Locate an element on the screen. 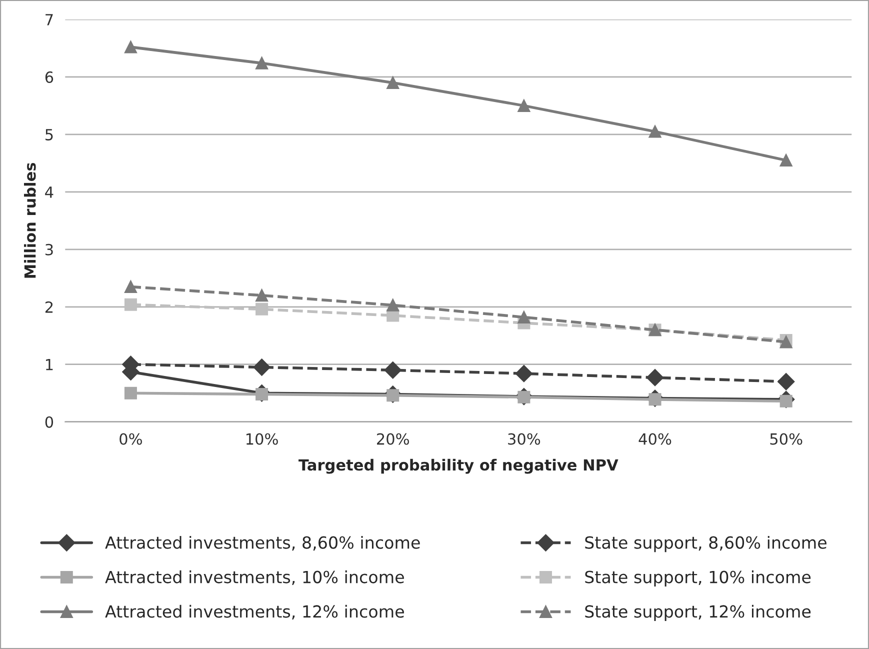  x-tick-label: 10% is located at coordinates (262, 439).